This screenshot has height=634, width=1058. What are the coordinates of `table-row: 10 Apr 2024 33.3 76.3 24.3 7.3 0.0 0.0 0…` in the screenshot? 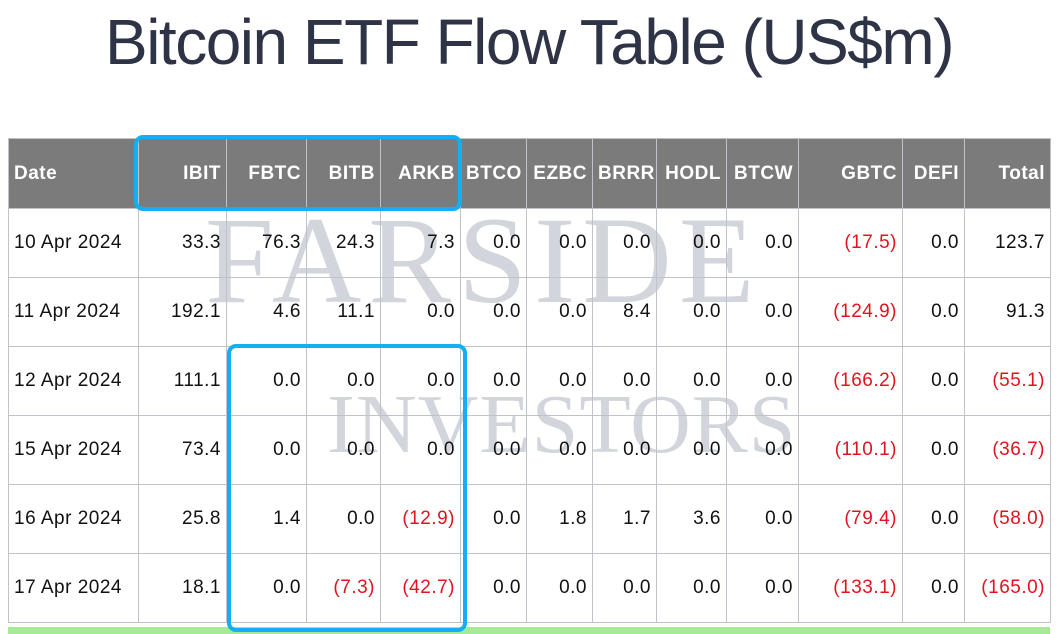 It's located at (529, 243).